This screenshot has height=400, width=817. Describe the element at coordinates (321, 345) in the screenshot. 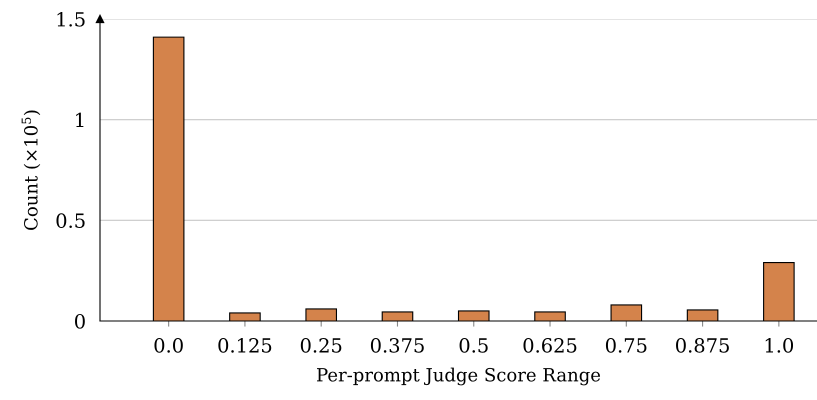

I see `x-tick-label: 0.25` at that location.